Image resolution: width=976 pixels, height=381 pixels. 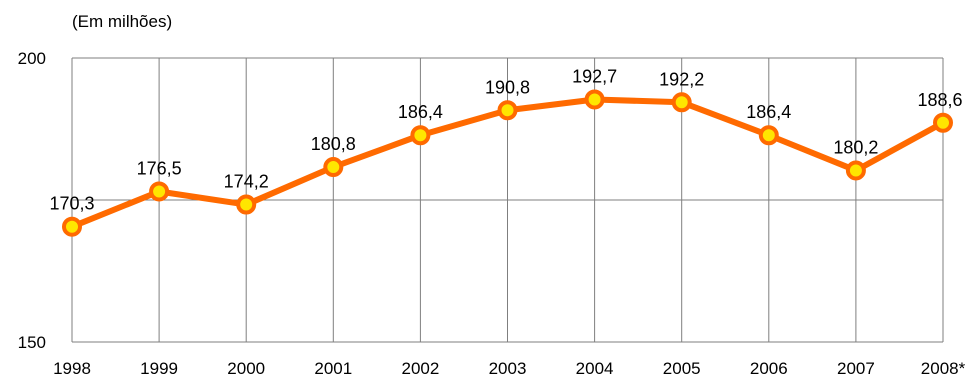 What do you see at coordinates (769, 368) in the screenshot?
I see `x-tick-label: 2006` at bounding box center [769, 368].